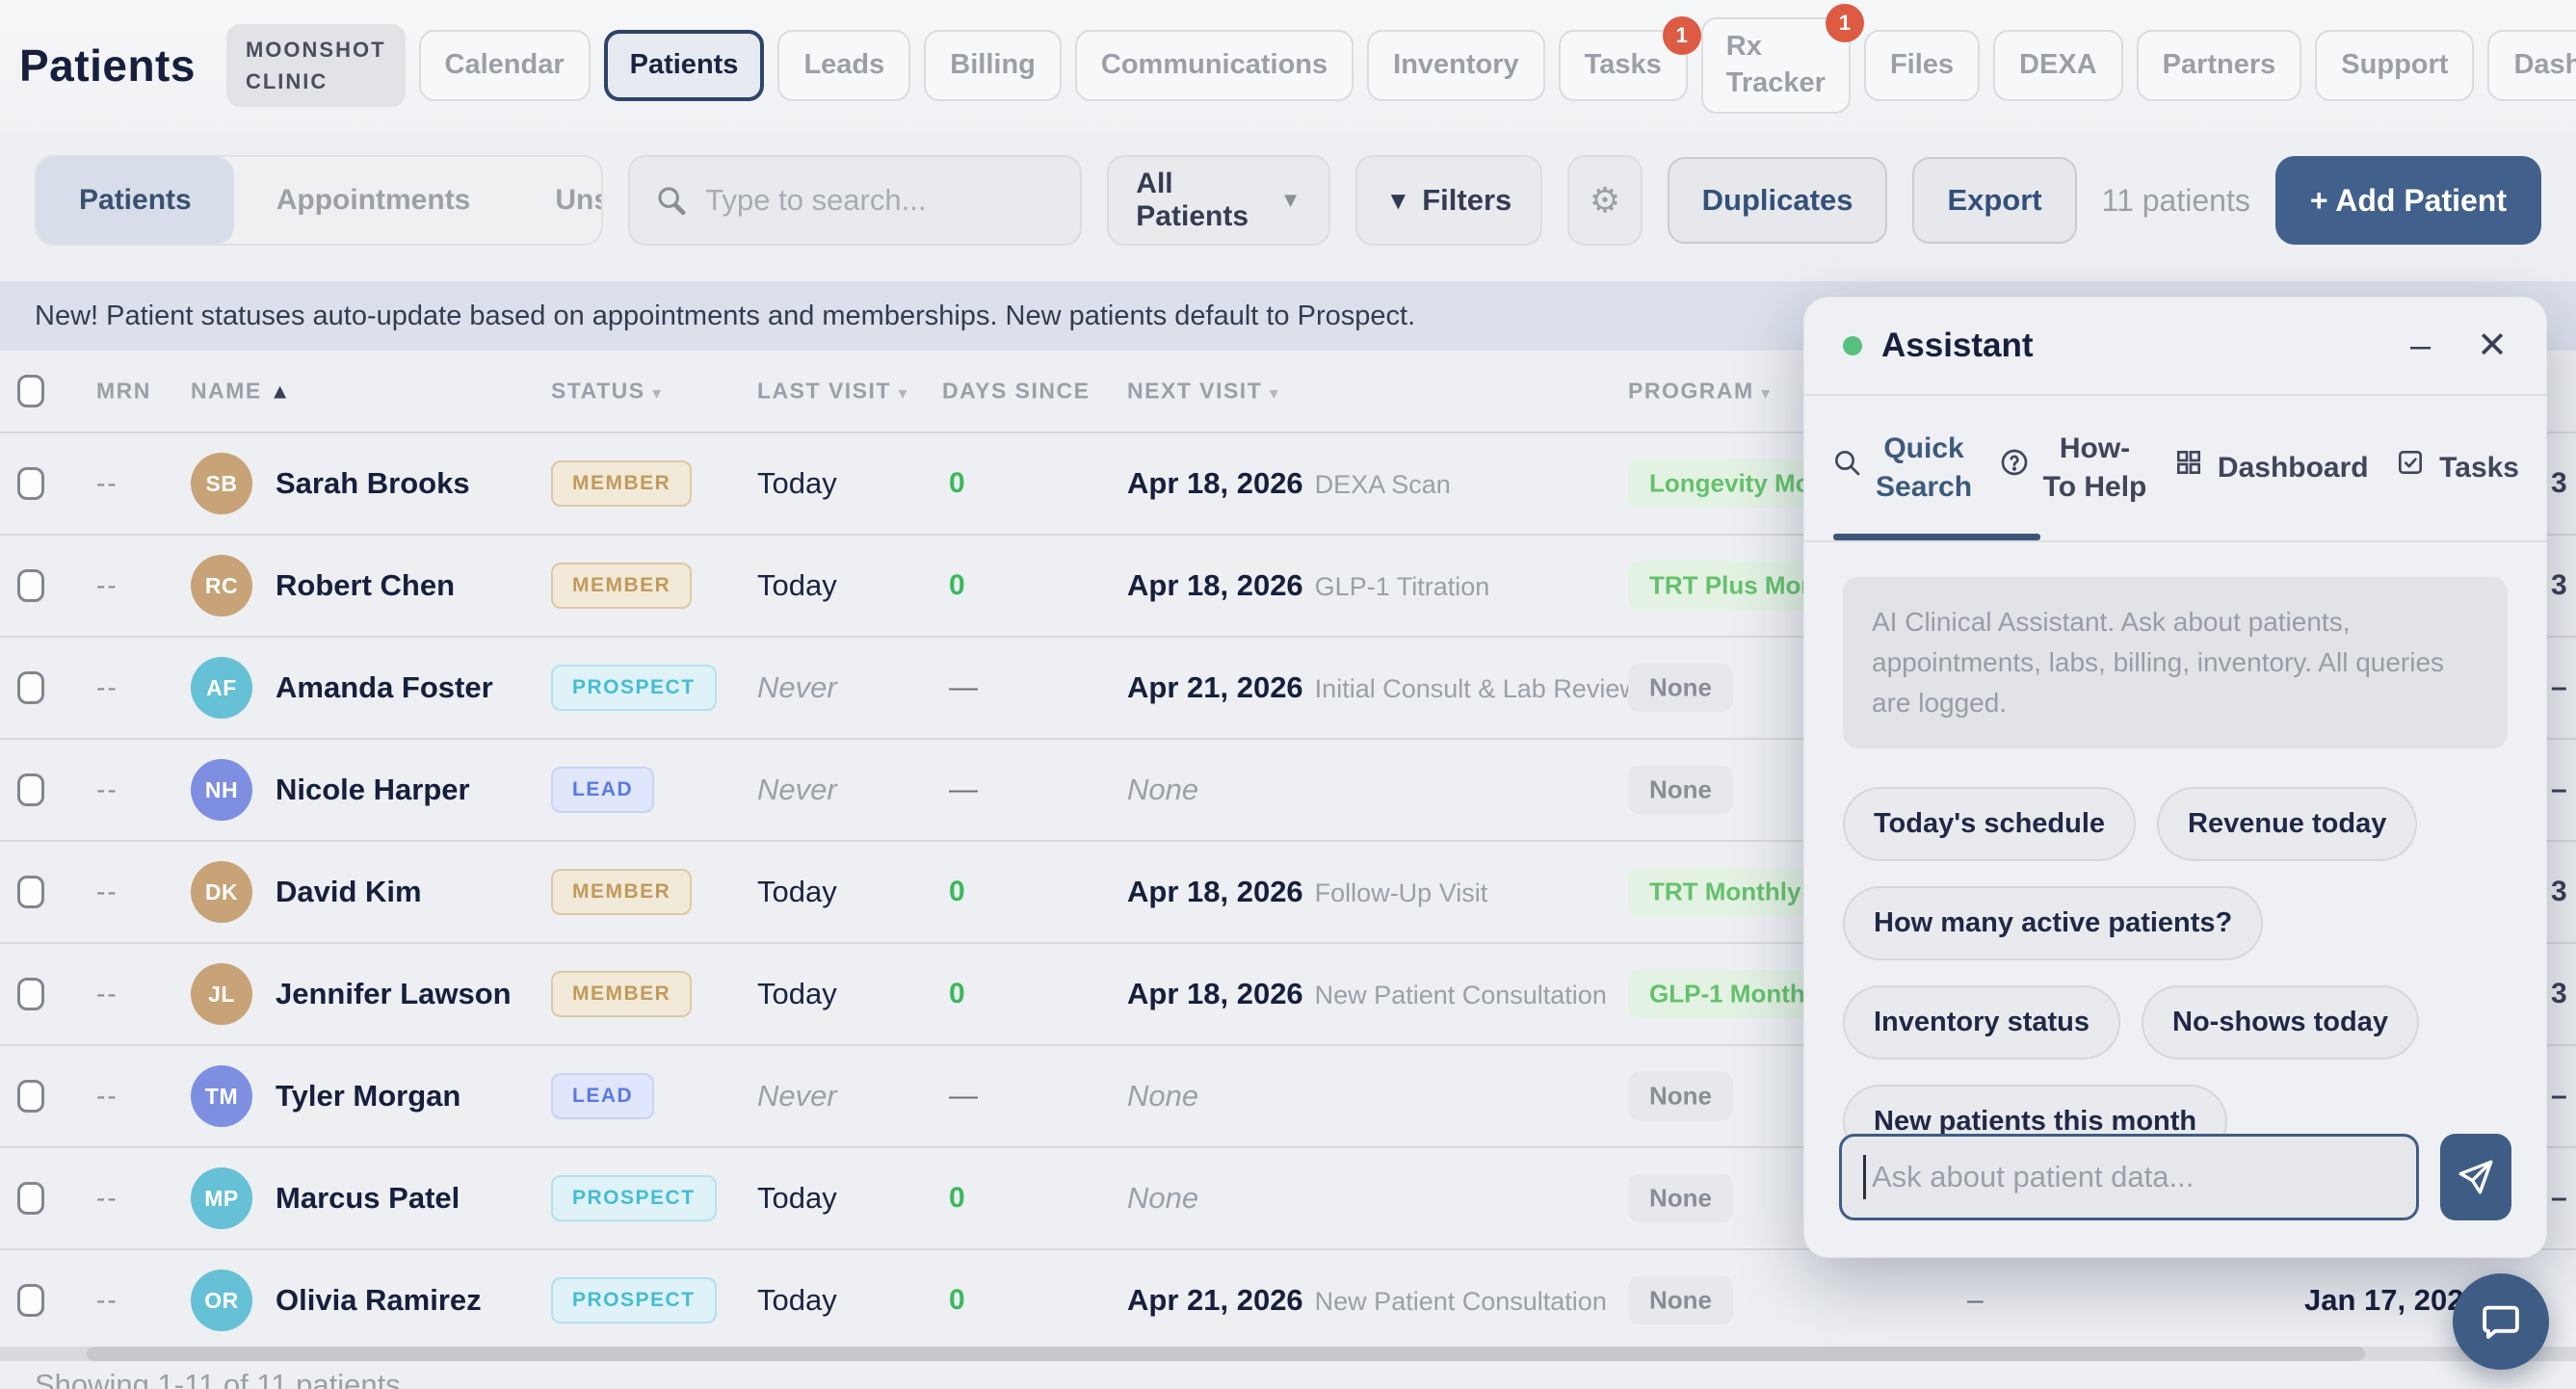 The width and height of the screenshot is (2576, 1389). I want to click on clipped-column-fragment: –, so click(2559, 1198).